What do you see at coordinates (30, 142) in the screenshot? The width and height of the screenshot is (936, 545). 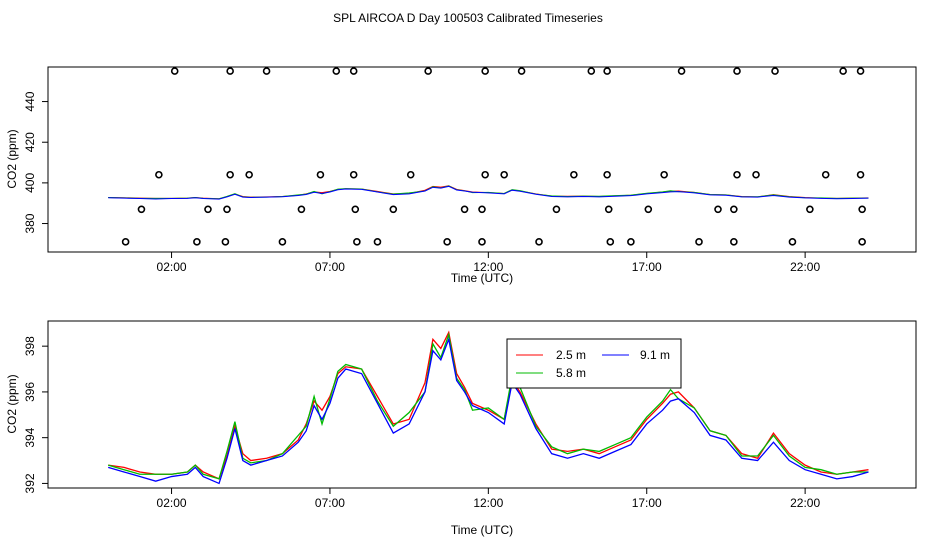 I see `top-y-tick-label: 420` at bounding box center [30, 142].